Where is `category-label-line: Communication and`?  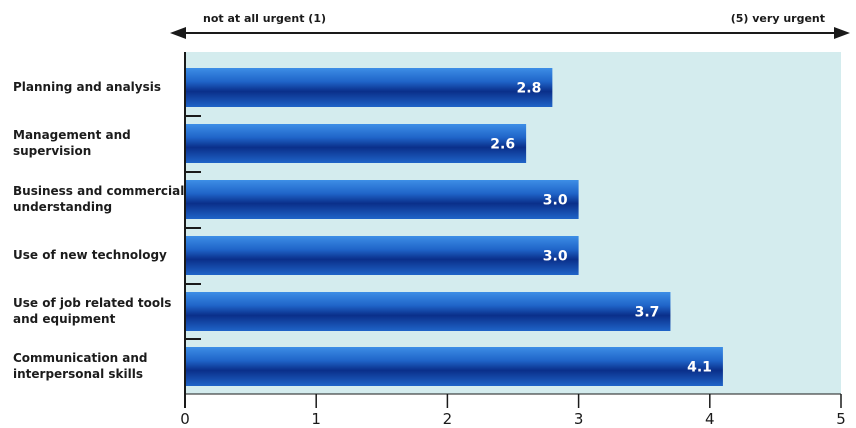
category-label-line: Communication and is located at coordinates (80, 358).